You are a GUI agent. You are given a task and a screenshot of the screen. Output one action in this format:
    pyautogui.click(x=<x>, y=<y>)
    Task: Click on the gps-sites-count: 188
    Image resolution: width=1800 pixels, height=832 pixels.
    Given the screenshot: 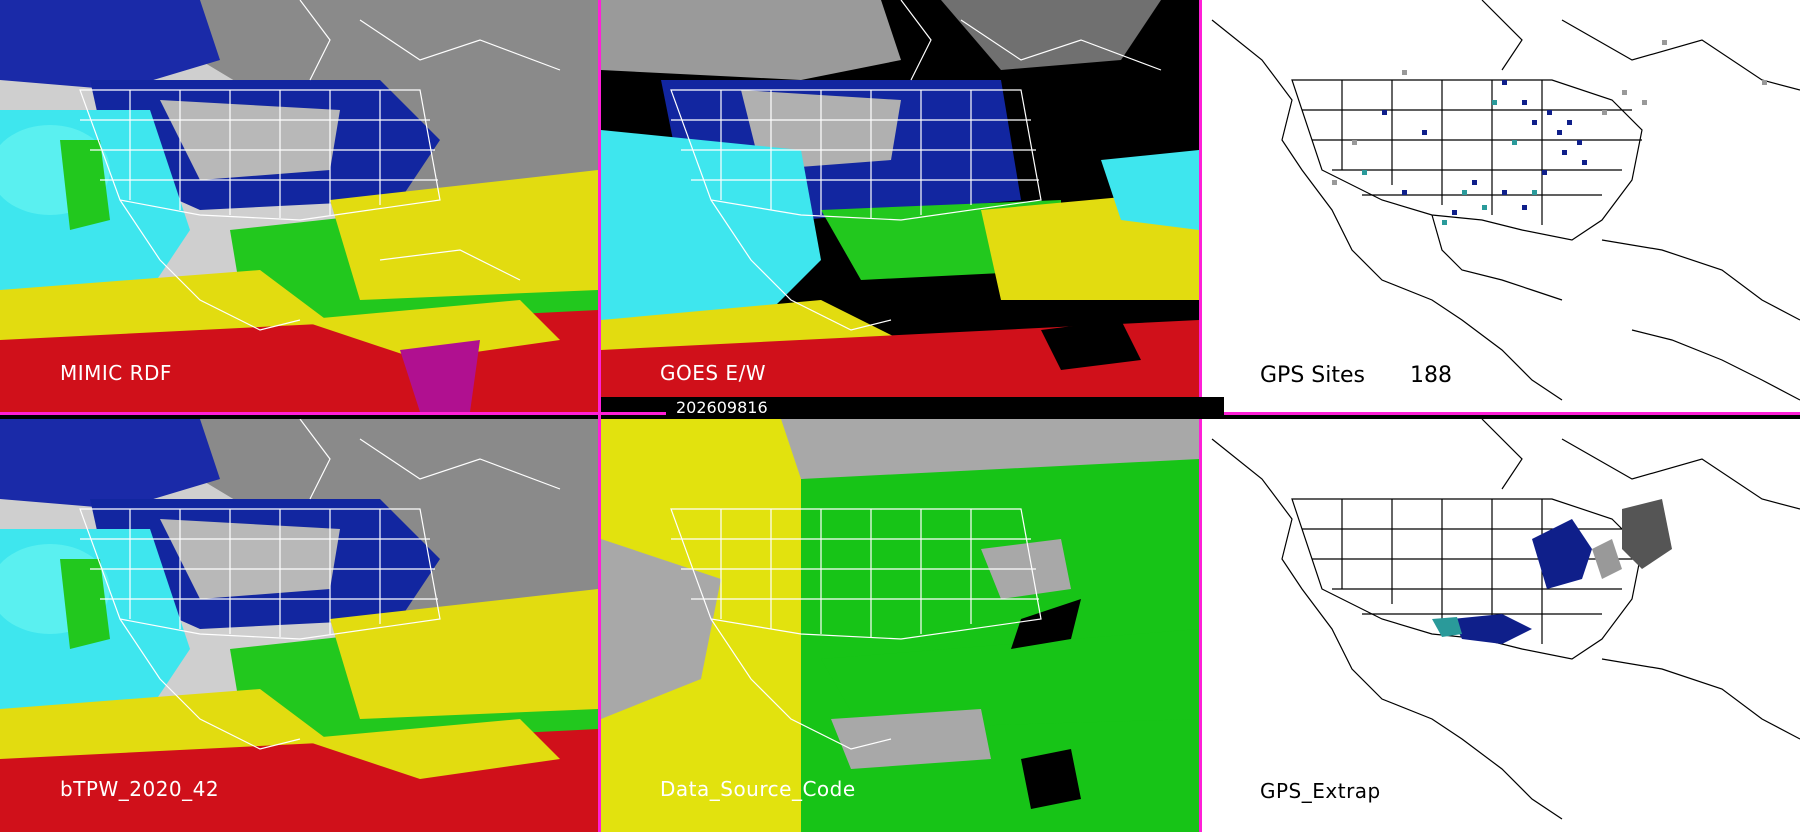 What is the action you would take?
    pyautogui.click(x=1430, y=375)
    